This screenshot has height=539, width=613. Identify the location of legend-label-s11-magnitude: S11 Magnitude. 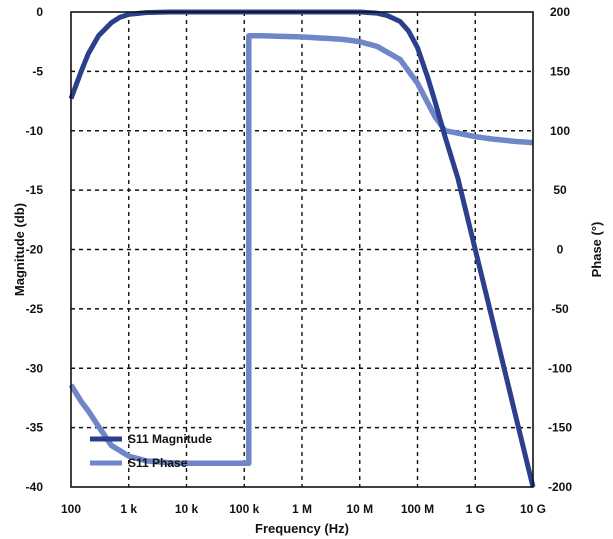
(170, 439).